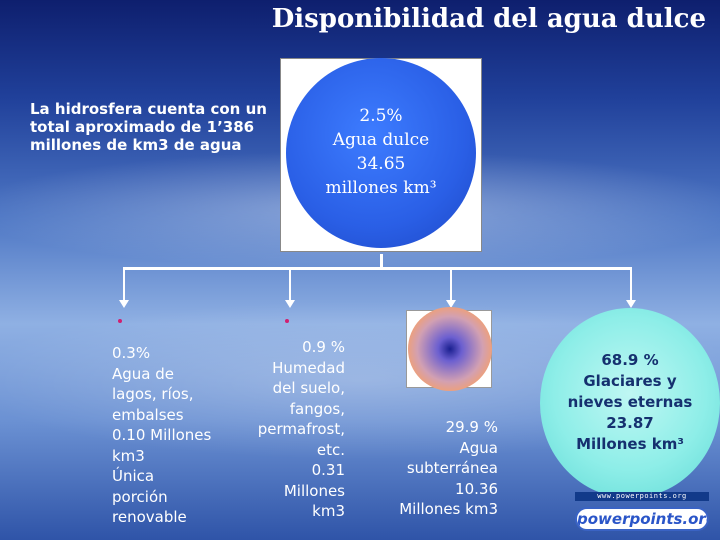 The height and width of the screenshot is (540, 720). Describe the element at coordinates (381, 140) in the screenshot. I see `freshwater-line: Agua dulce` at that location.